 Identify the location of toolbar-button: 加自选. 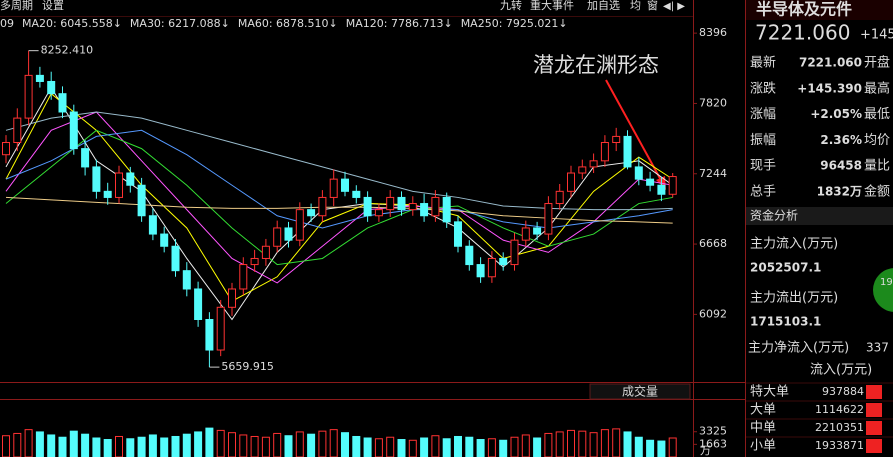
(603, 6).